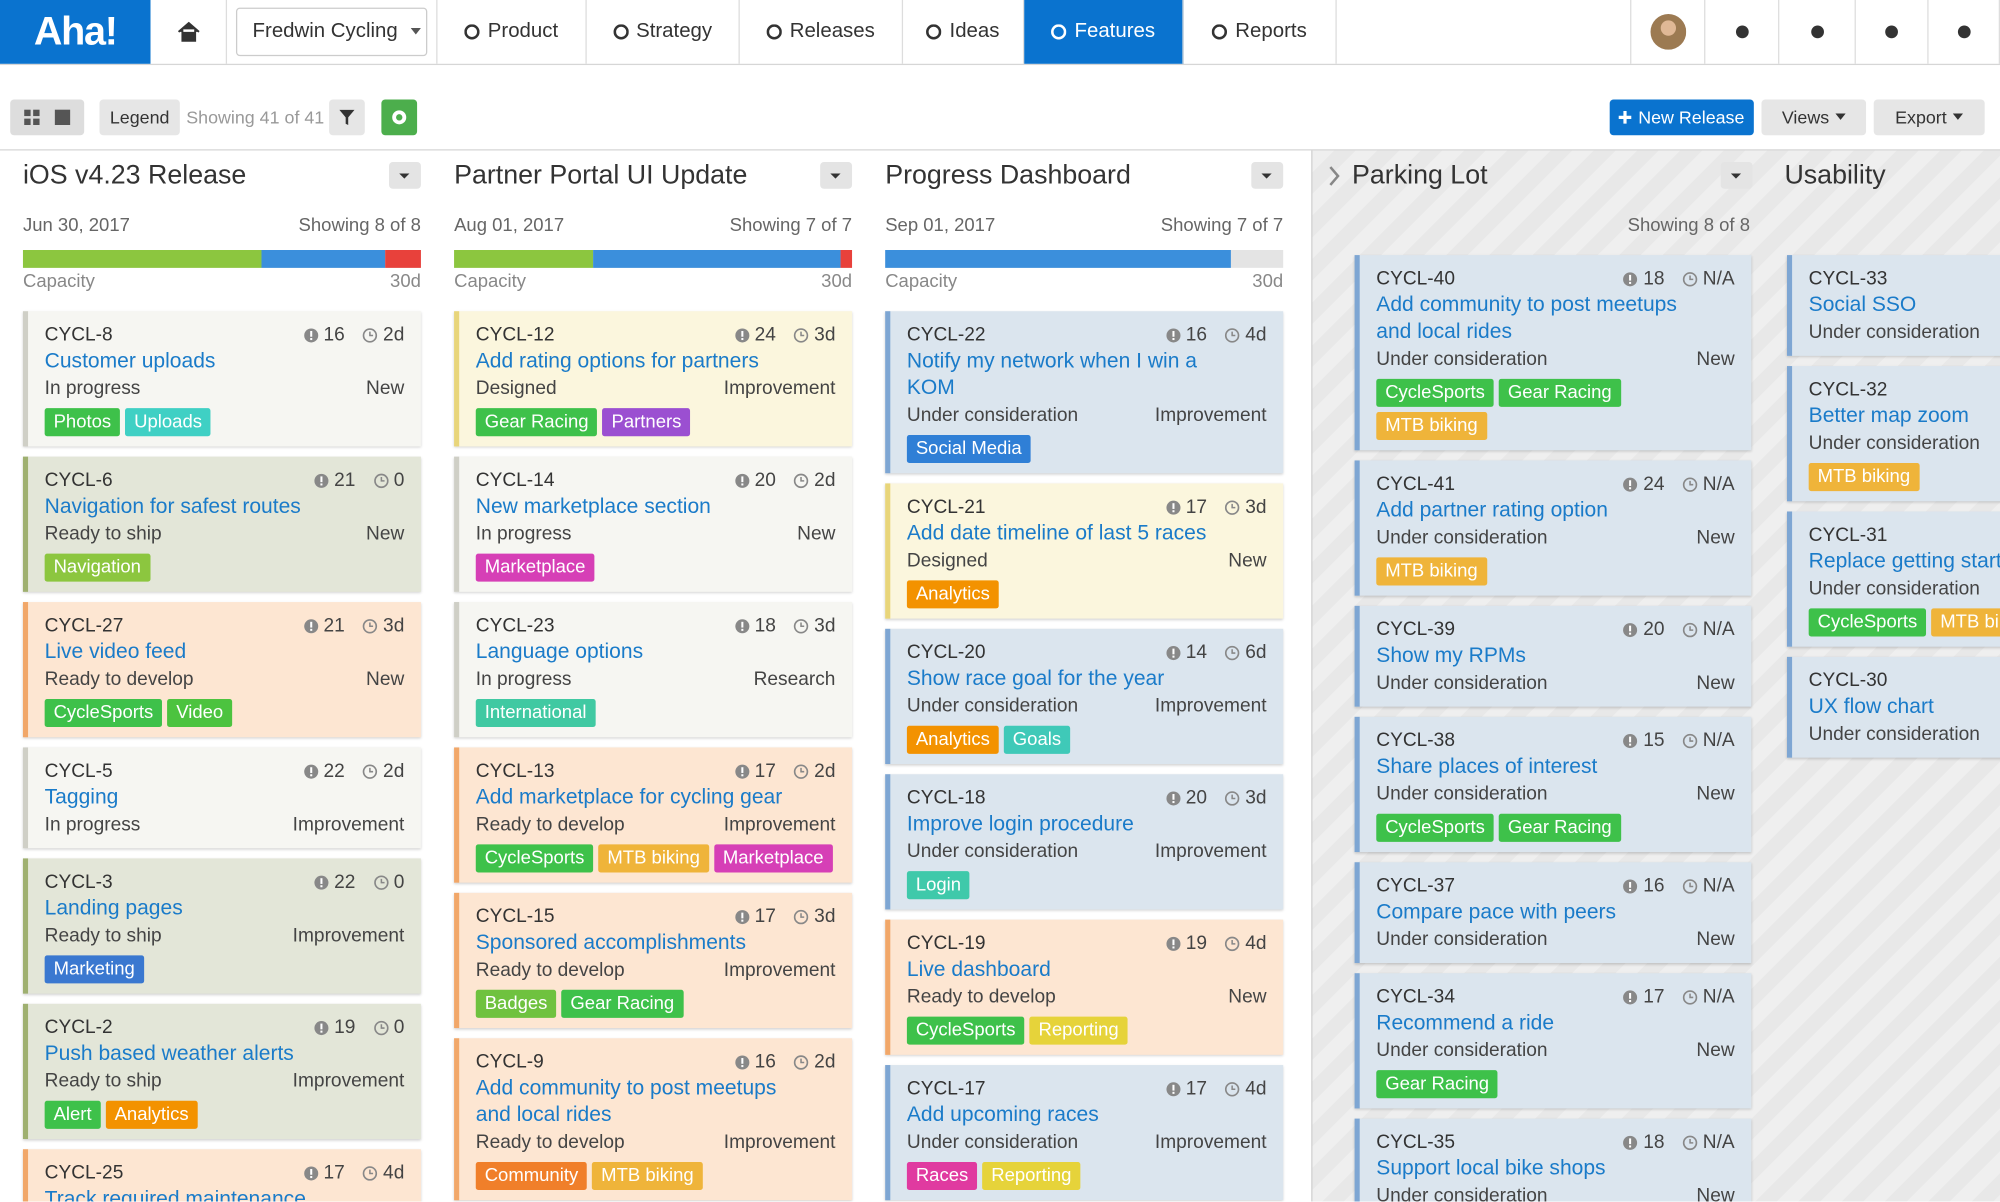 The width and height of the screenshot is (2000, 1202). Describe the element at coordinates (1465, 1023) in the screenshot. I see `feature-title: Recommend a ride` at that location.